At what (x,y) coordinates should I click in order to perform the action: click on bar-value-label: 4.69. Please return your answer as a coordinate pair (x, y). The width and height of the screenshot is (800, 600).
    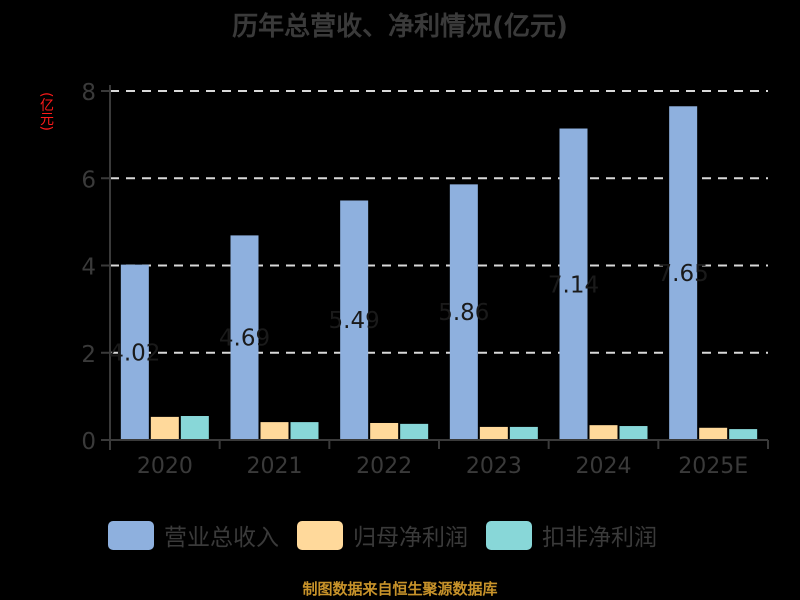
    Looking at the image, I should click on (244, 339).